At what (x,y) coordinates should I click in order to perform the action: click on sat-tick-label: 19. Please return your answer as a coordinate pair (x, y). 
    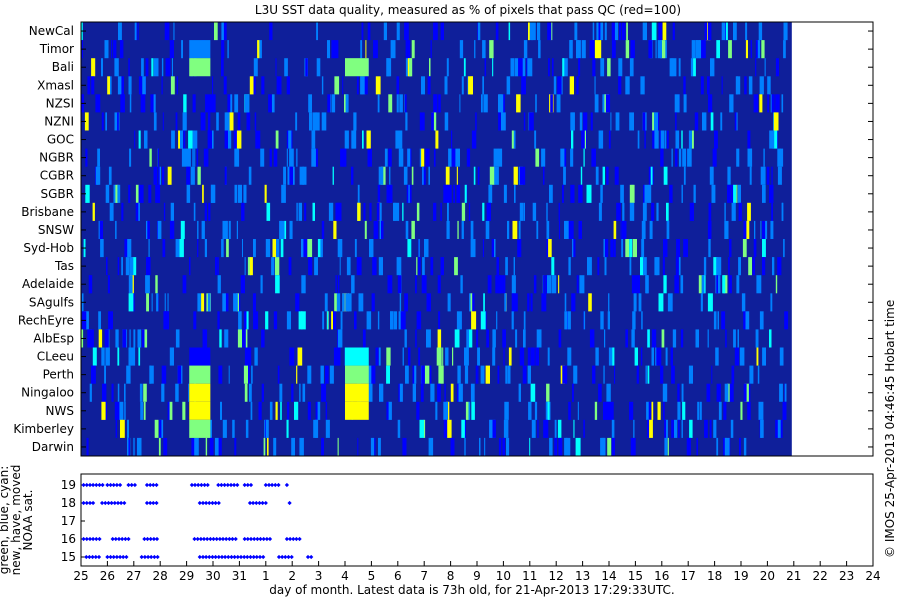
    Looking at the image, I should click on (68, 485).